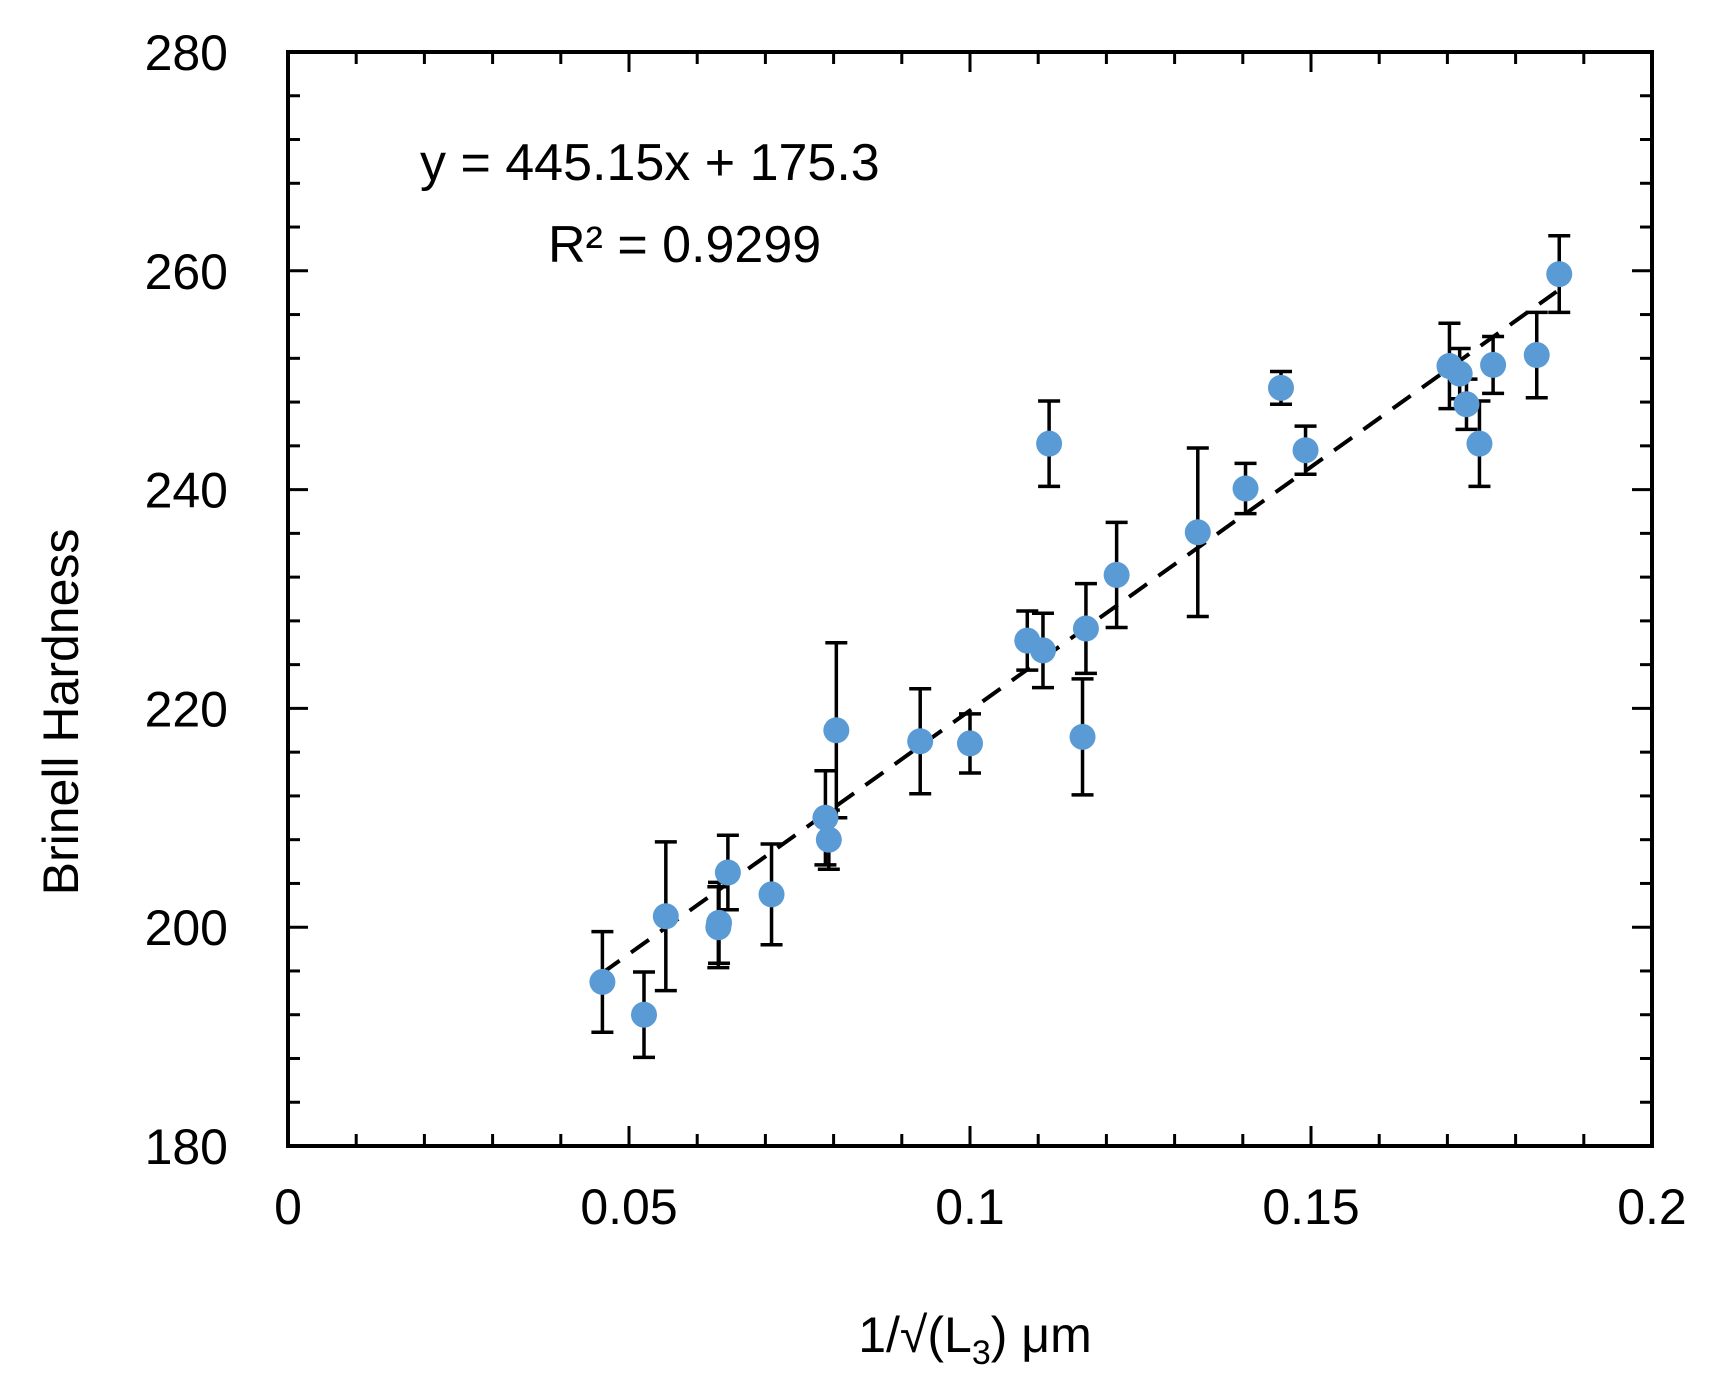 The image size is (1712, 1381). What do you see at coordinates (186, 1147) in the screenshot?
I see `y-tick-label: 180` at bounding box center [186, 1147].